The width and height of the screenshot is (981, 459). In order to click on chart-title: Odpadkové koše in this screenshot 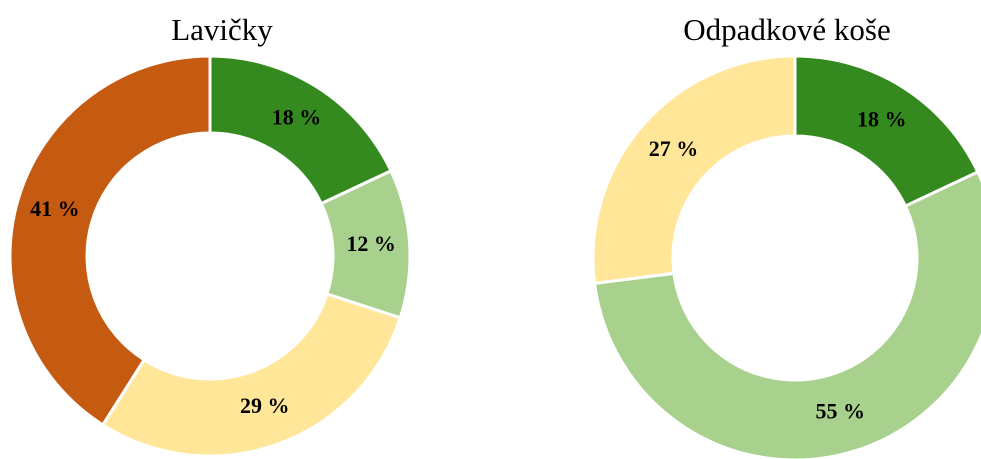, I will do `click(786, 29)`.